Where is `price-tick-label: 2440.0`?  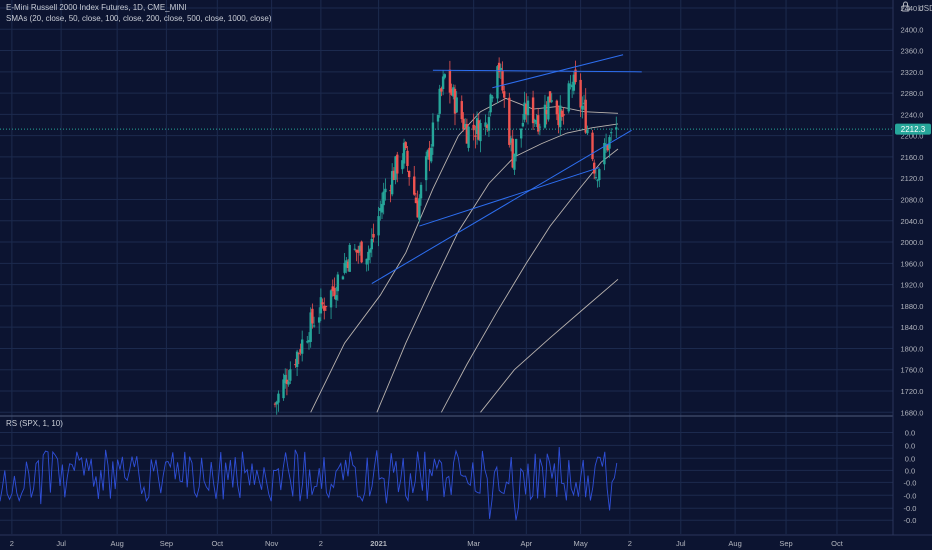
price-tick-label: 2440.0 is located at coordinates (912, 8).